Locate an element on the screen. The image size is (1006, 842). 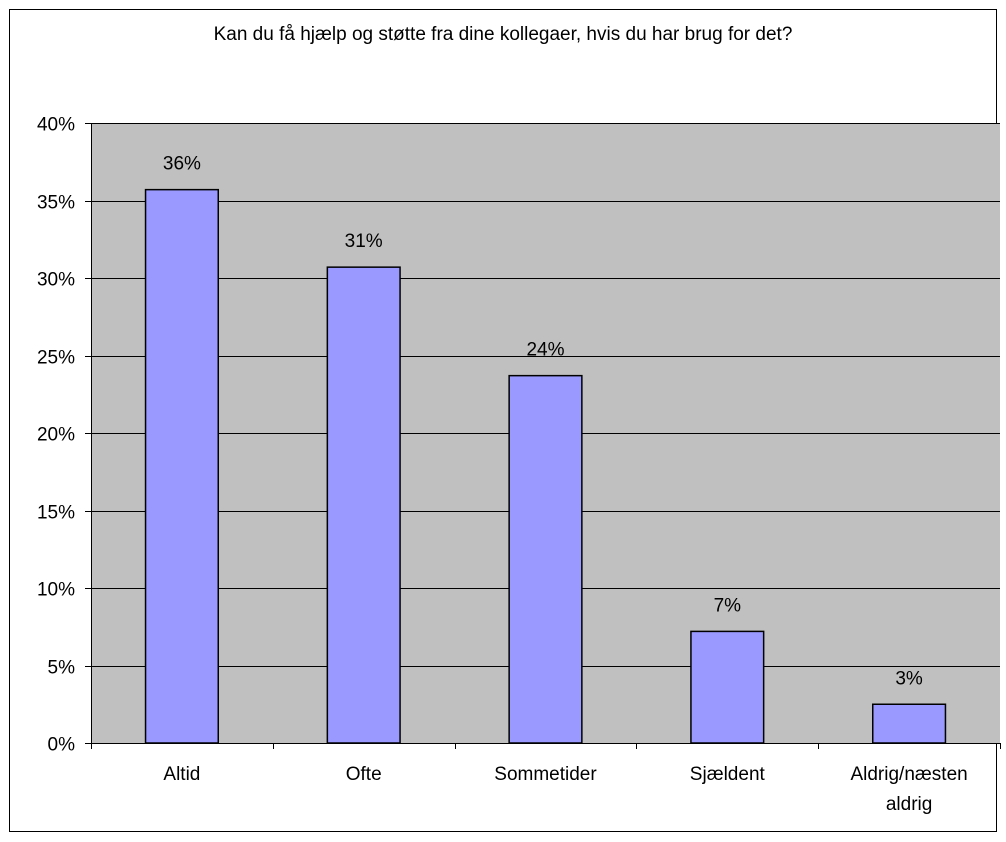
data-label: 3% is located at coordinates (909, 678).